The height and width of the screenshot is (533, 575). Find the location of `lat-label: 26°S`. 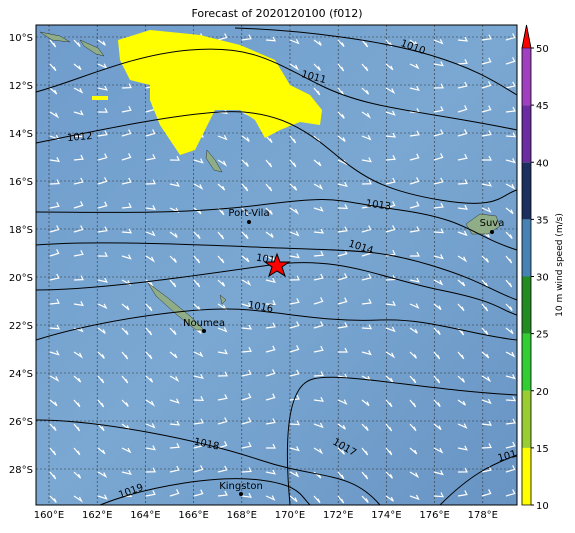

lat-label: 26°S is located at coordinates (21, 422).